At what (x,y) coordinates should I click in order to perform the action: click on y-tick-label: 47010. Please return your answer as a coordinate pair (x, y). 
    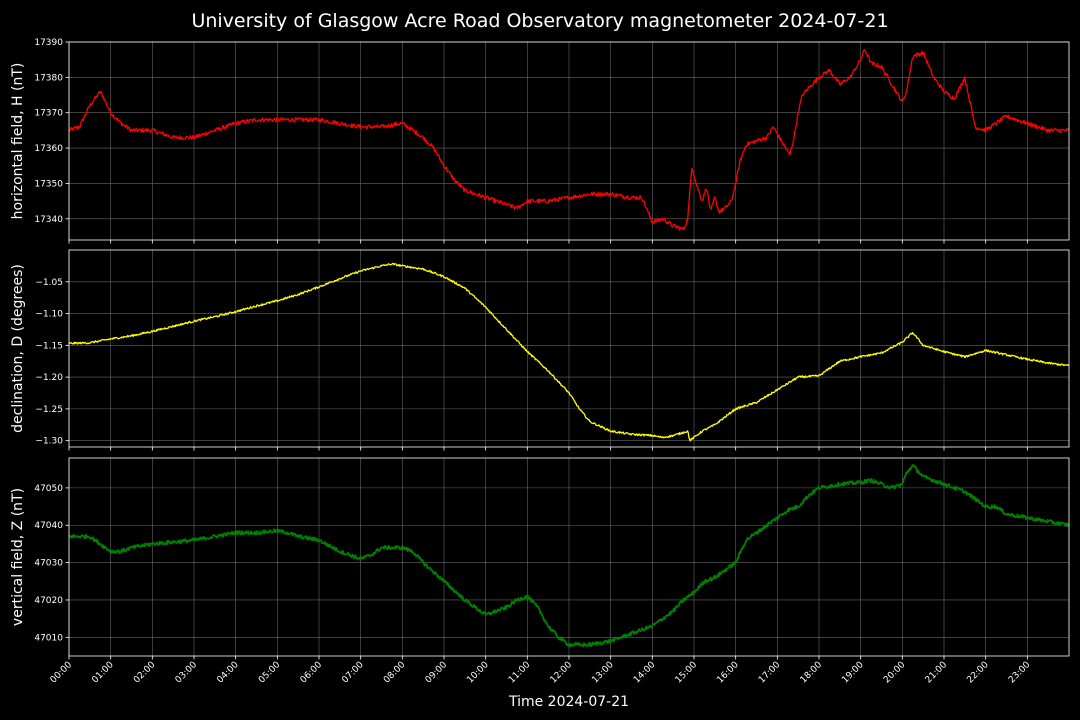
    Looking at the image, I should click on (48, 638).